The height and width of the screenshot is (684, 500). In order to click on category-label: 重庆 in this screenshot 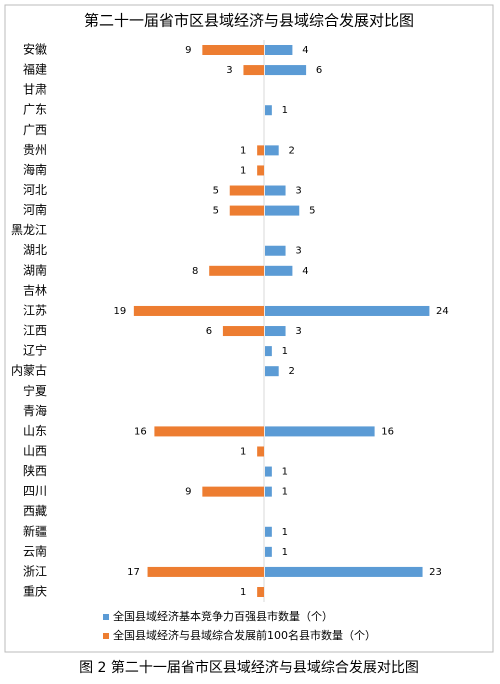, I will do `click(35, 592)`.